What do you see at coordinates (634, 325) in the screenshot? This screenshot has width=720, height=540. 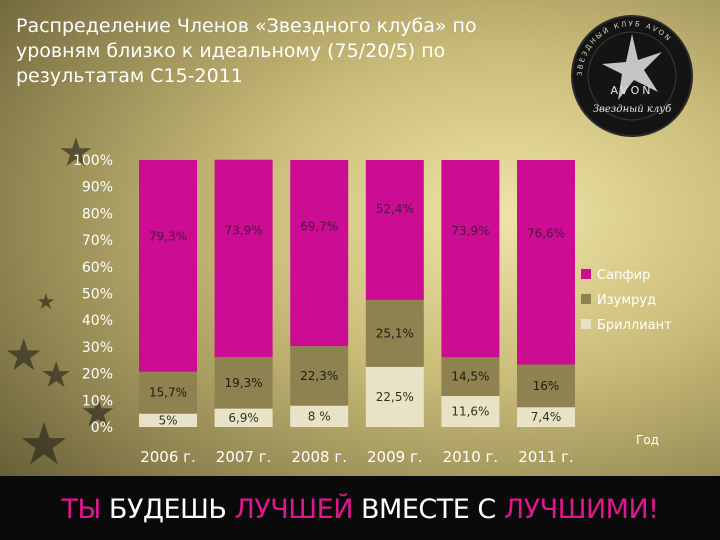 I see `legend-label: Бриллиант` at bounding box center [634, 325].